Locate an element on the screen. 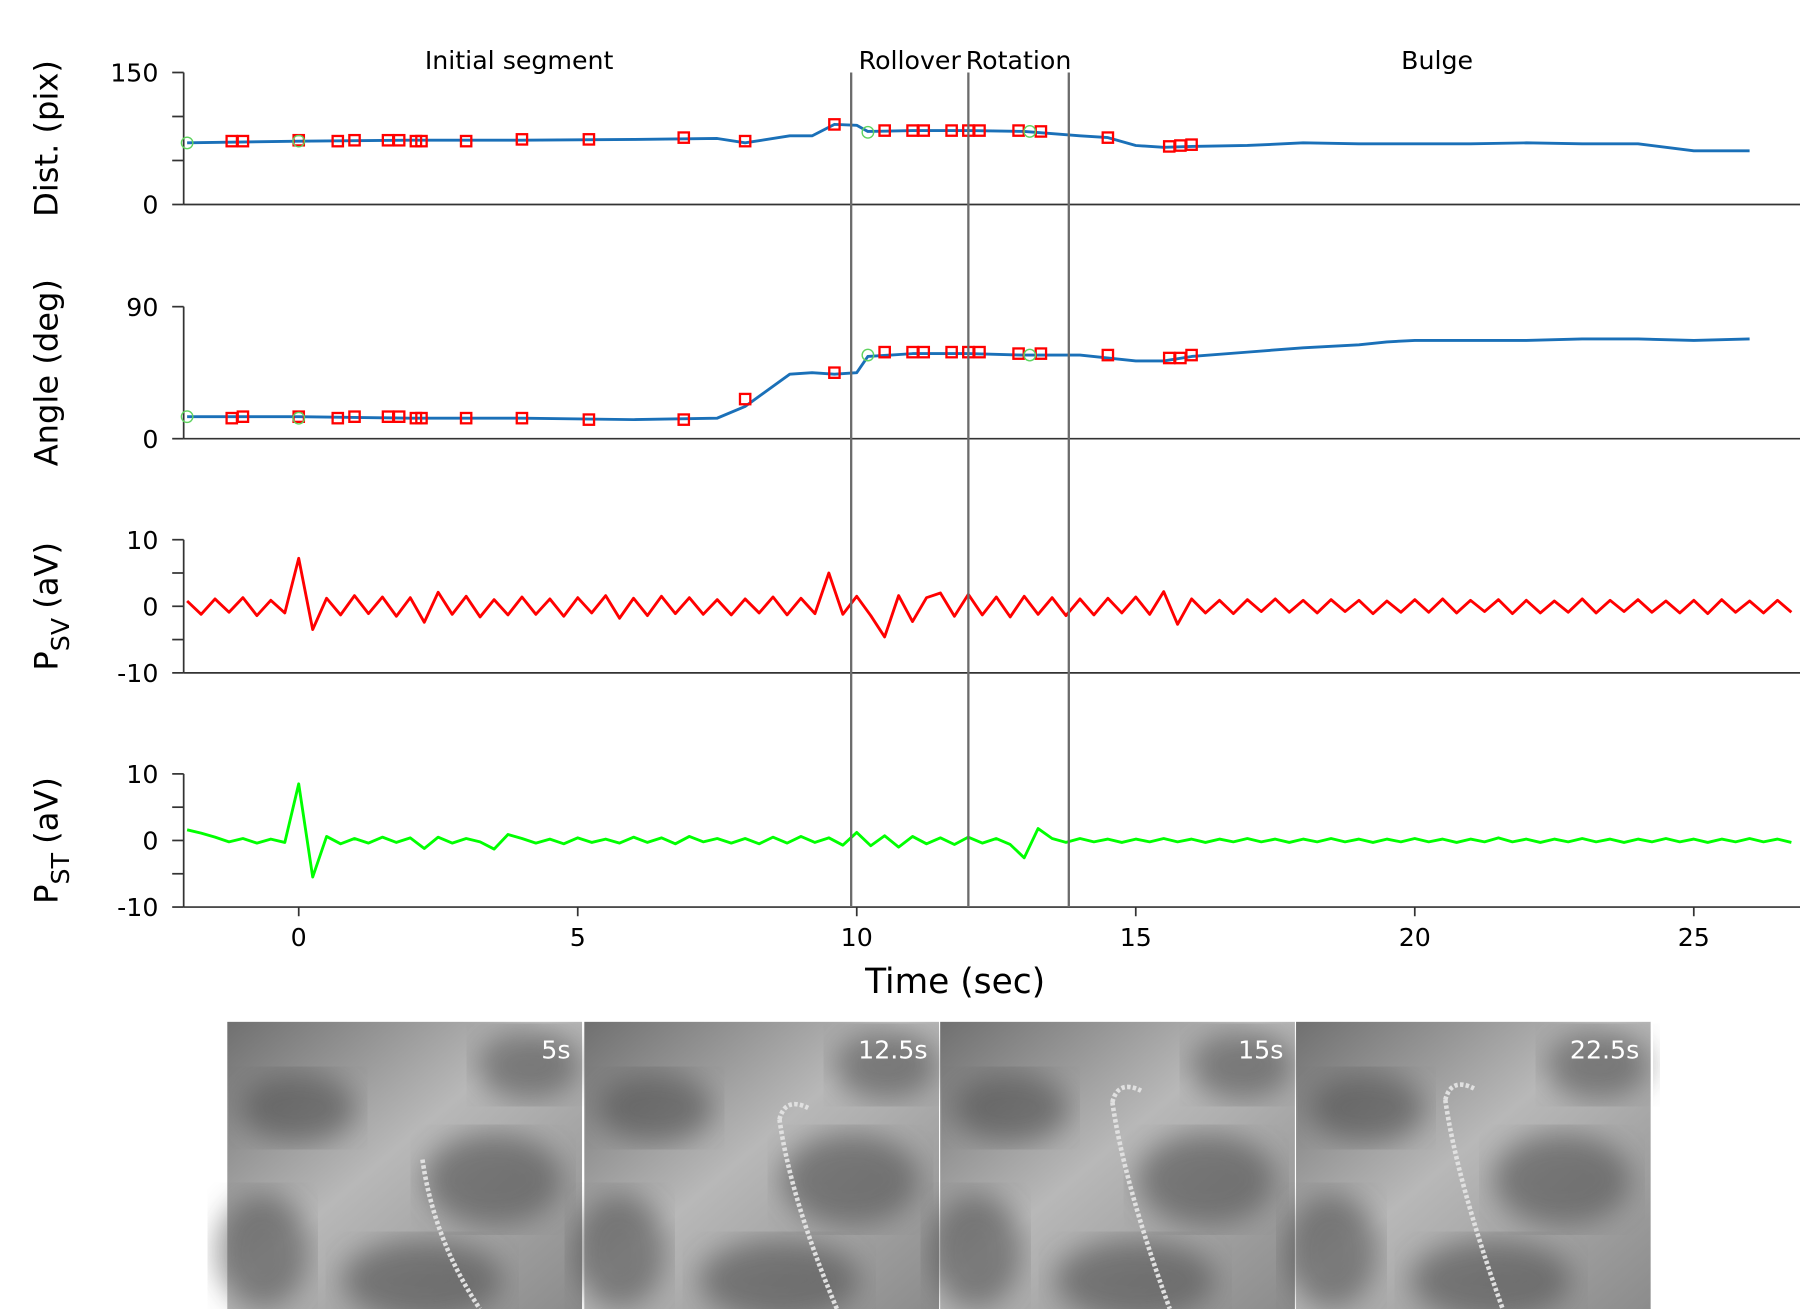  frame-label: 15s is located at coordinates (1260, 1050).